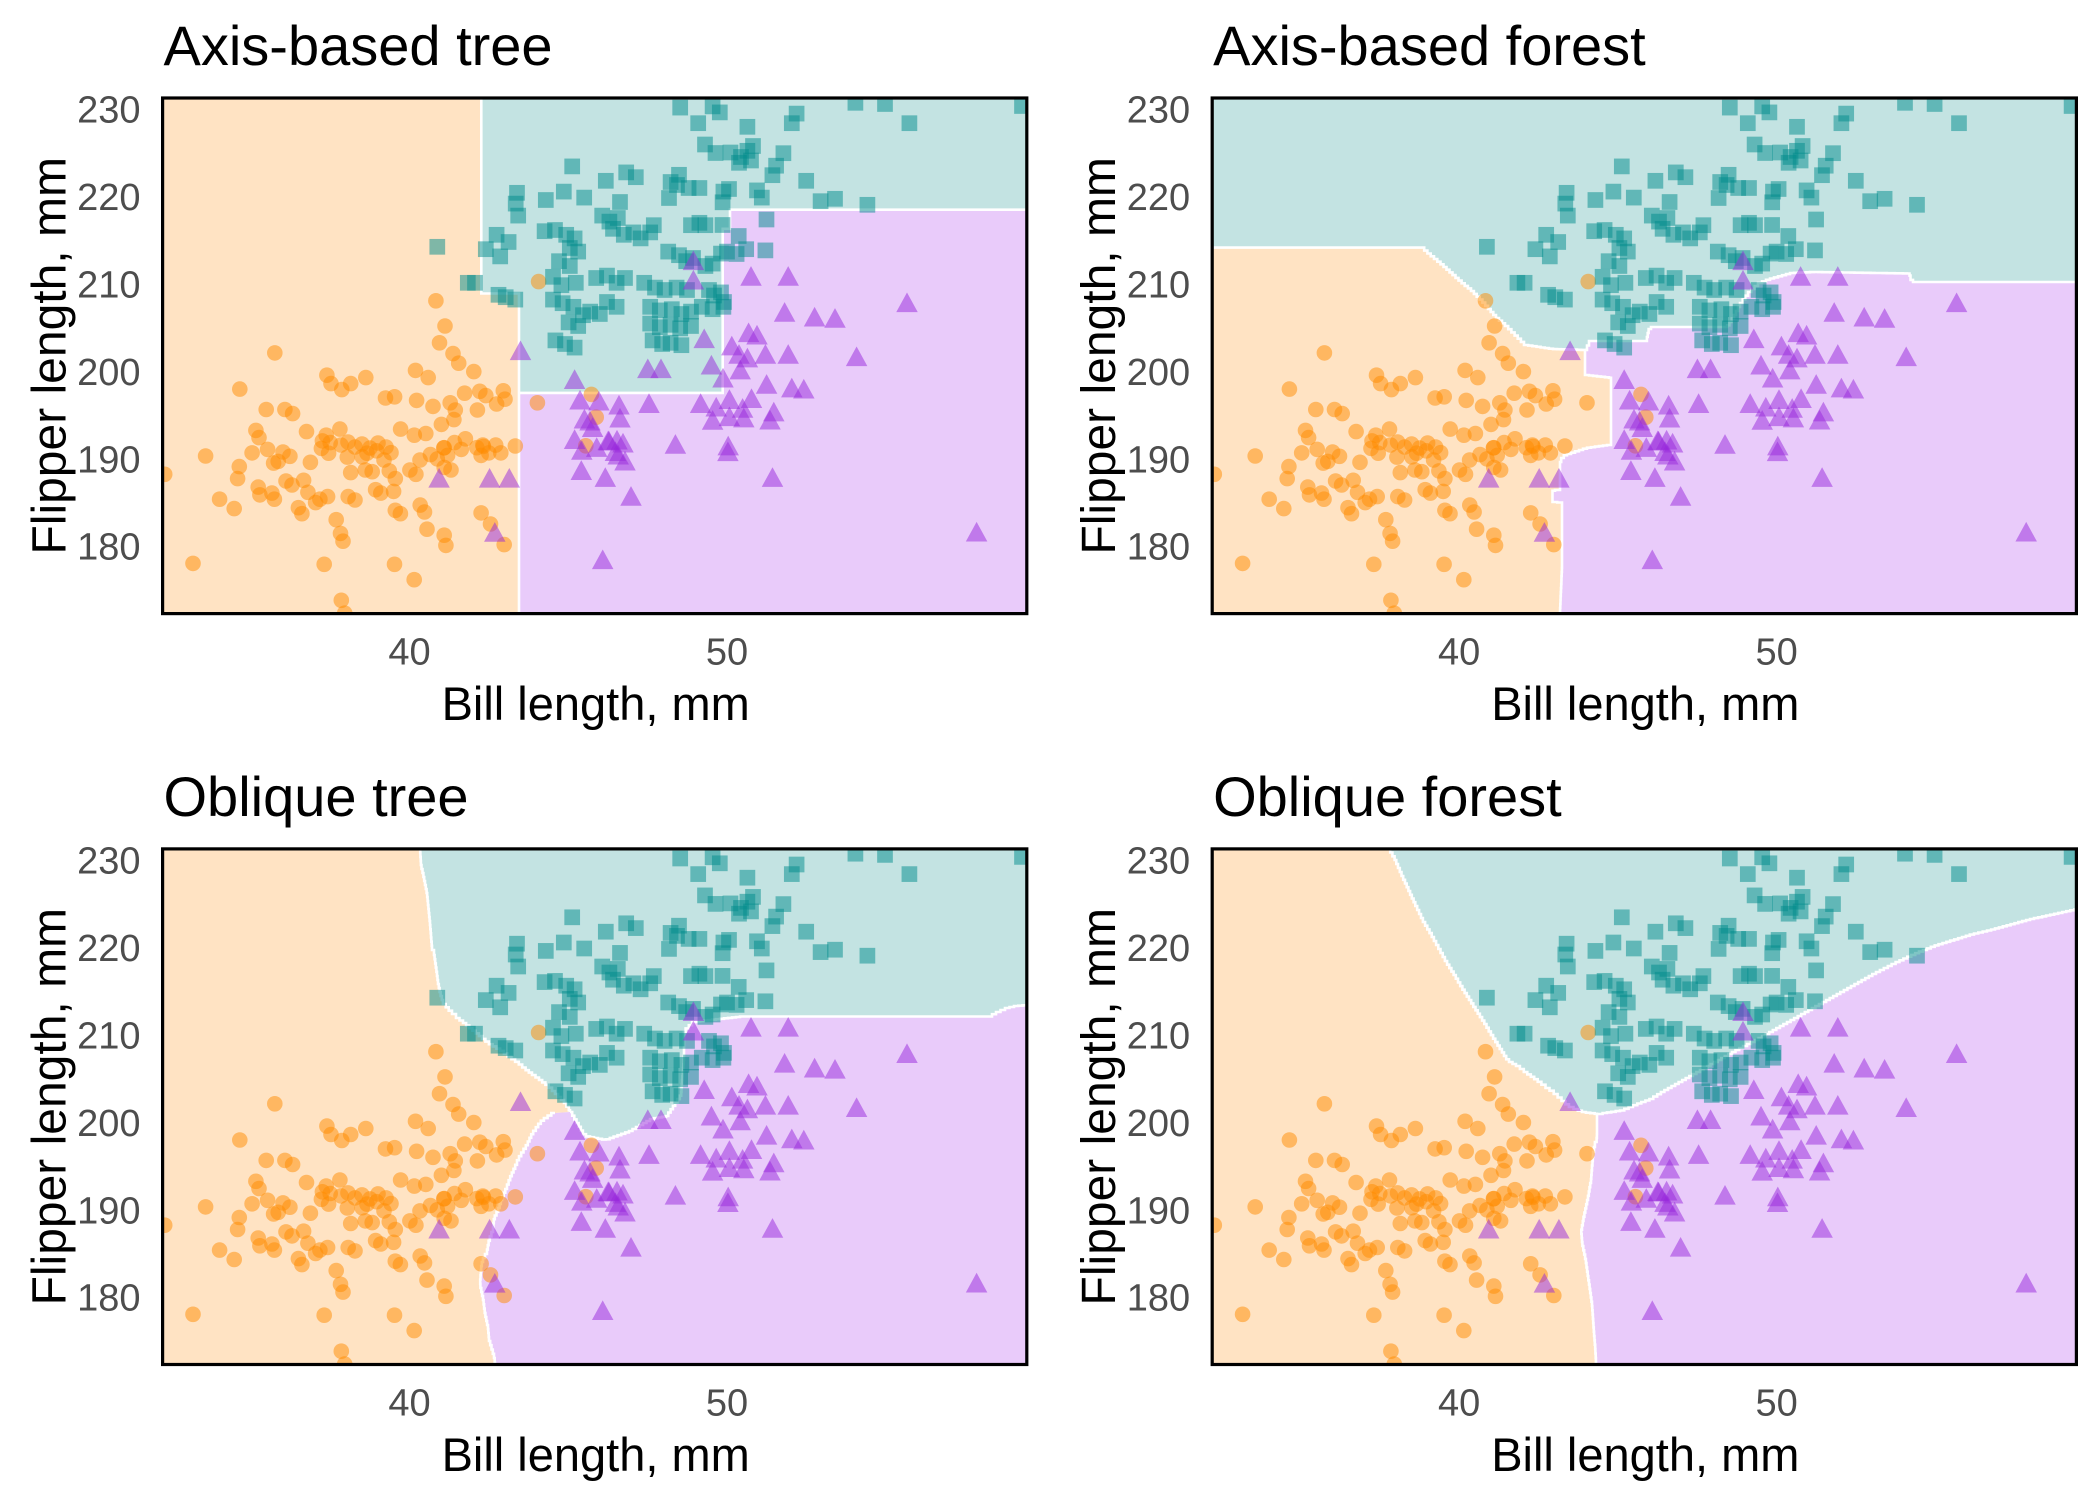  Describe the element at coordinates (1429, 45) in the screenshot. I see `svg-text: Axis-based forest` at that location.